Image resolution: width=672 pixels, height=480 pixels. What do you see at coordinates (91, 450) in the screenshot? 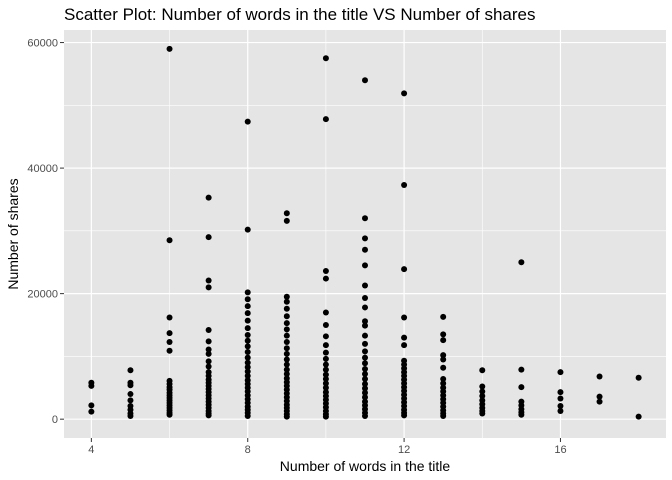
I see `x-tick-label: 4` at bounding box center [91, 450].